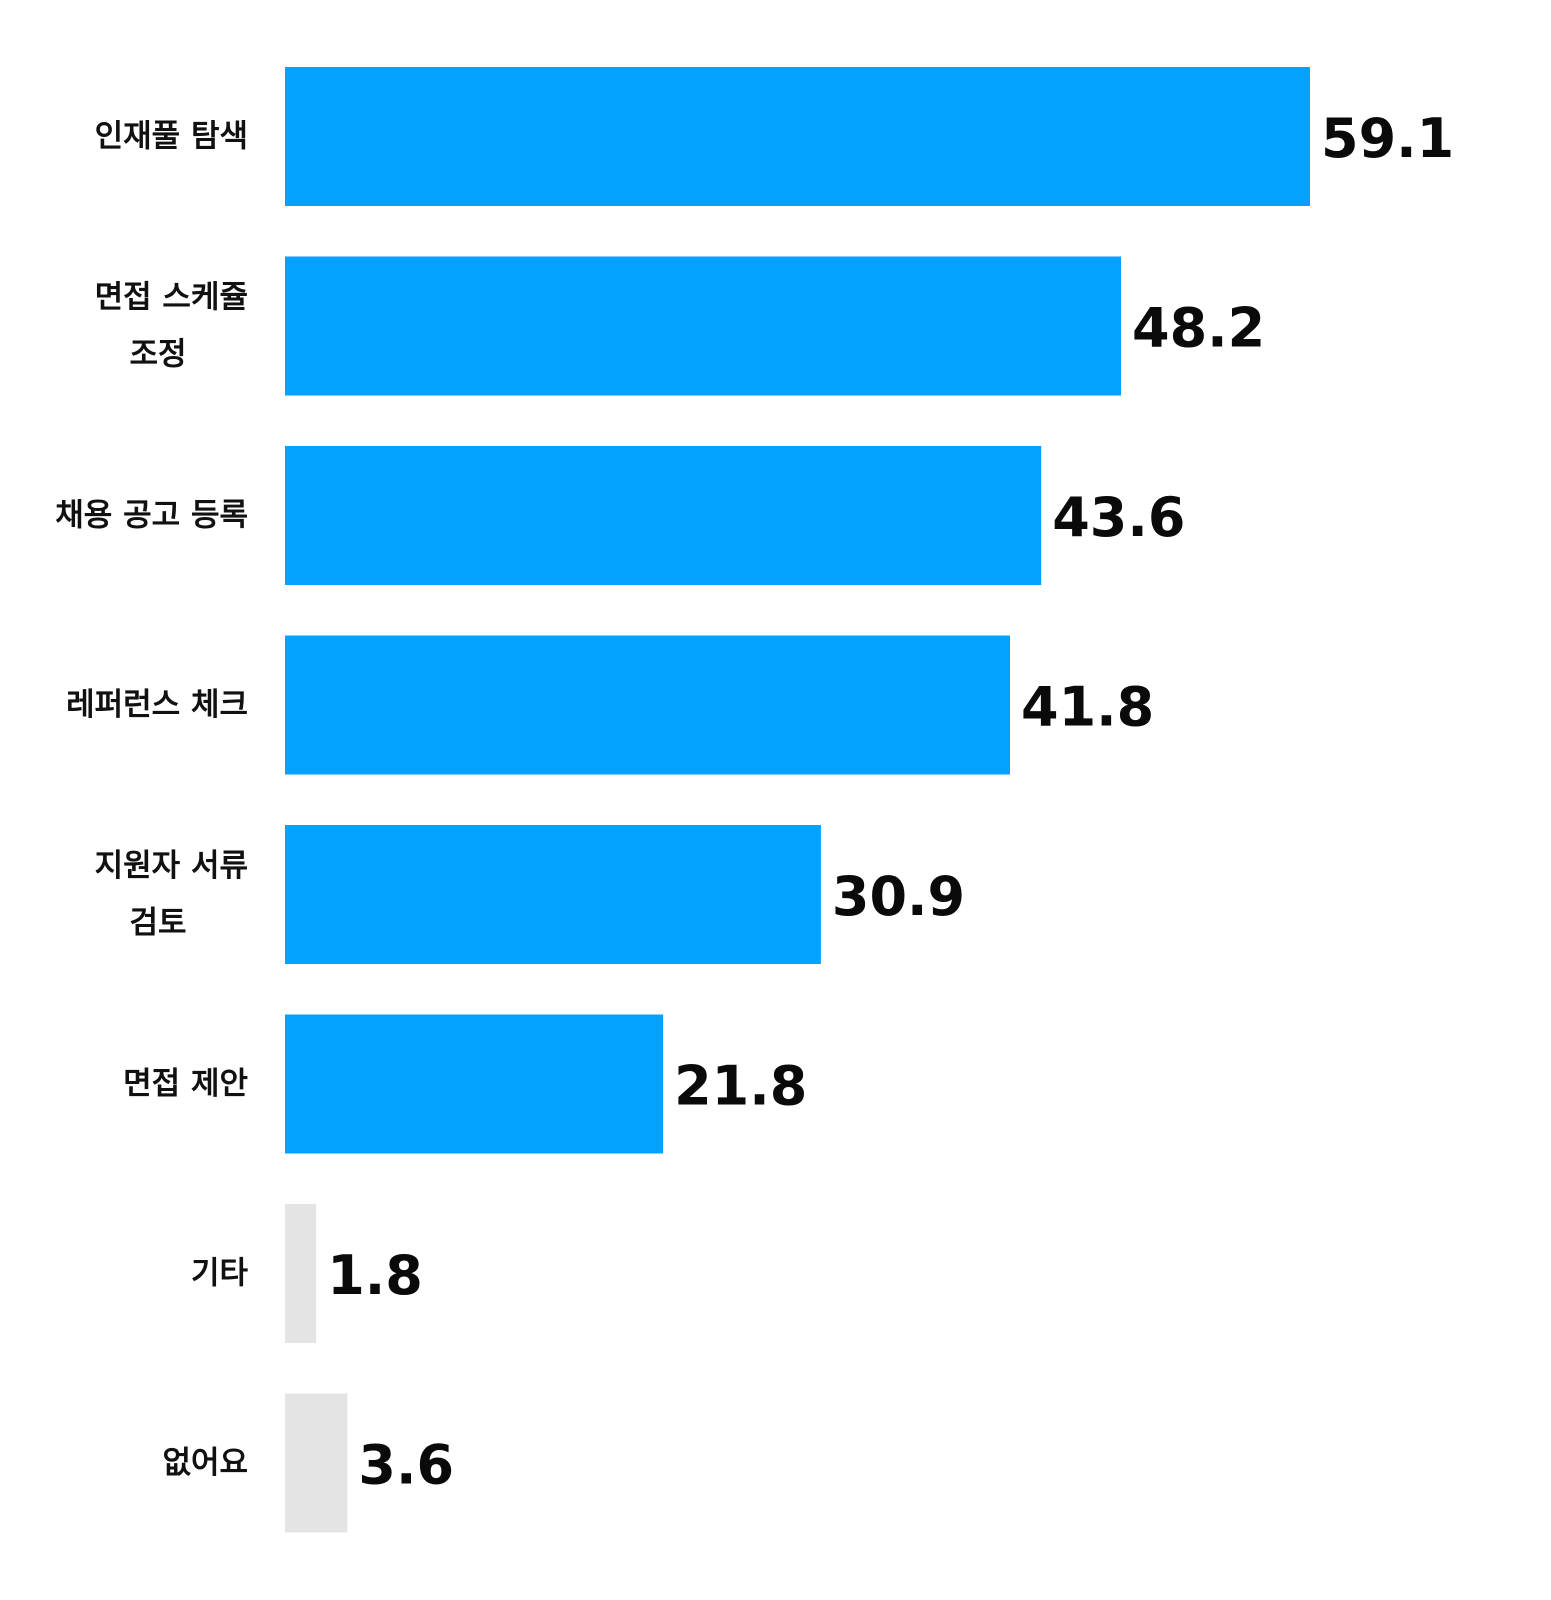 Image resolution: width=1551 pixels, height=1600 pixels. I want to click on category-label: 지원자 서류 검토, so click(171, 894).